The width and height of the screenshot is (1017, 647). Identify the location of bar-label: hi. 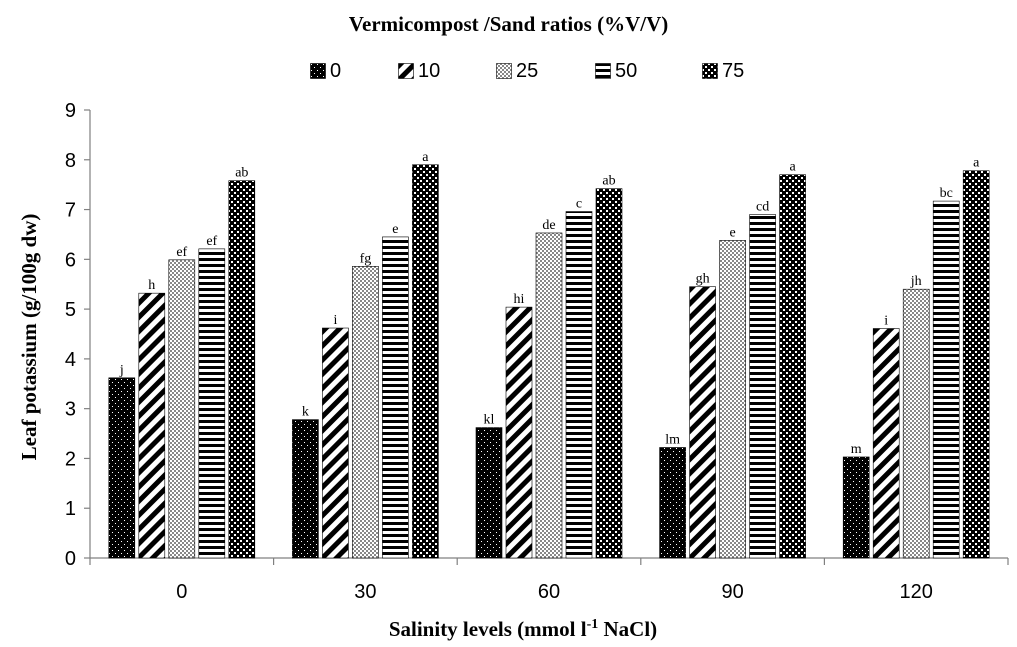
(519, 299).